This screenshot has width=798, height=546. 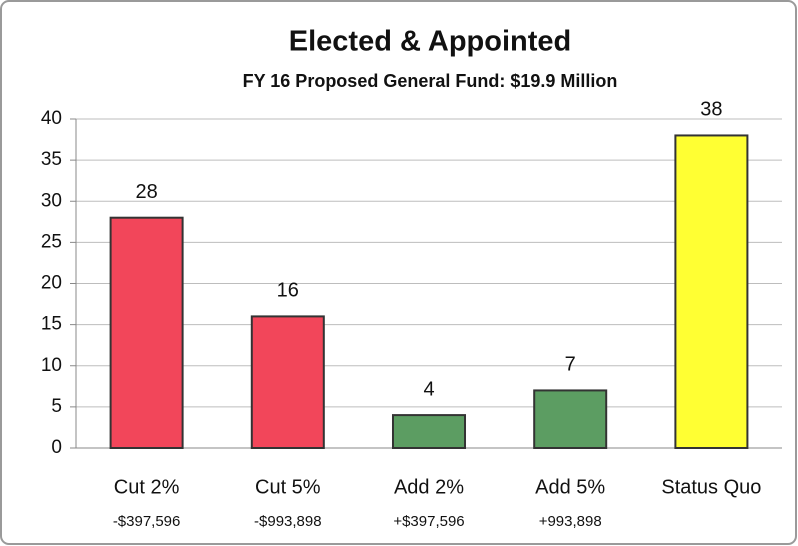 What do you see at coordinates (51, 200) in the screenshot?
I see `y-tick-label: 30` at bounding box center [51, 200].